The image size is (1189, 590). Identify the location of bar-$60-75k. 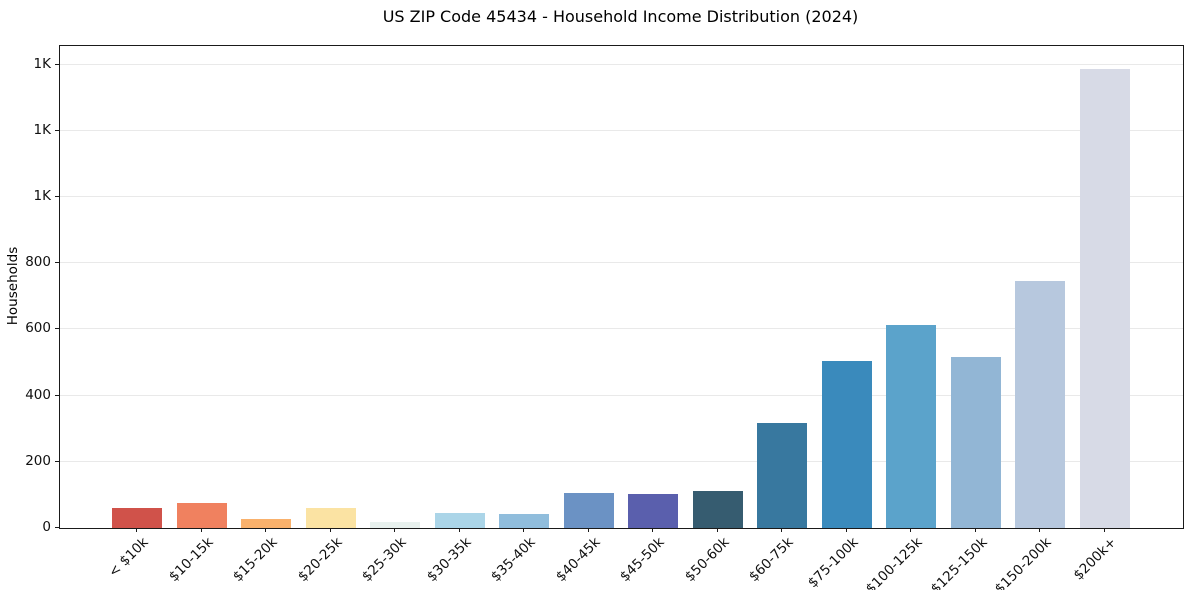
(782, 475).